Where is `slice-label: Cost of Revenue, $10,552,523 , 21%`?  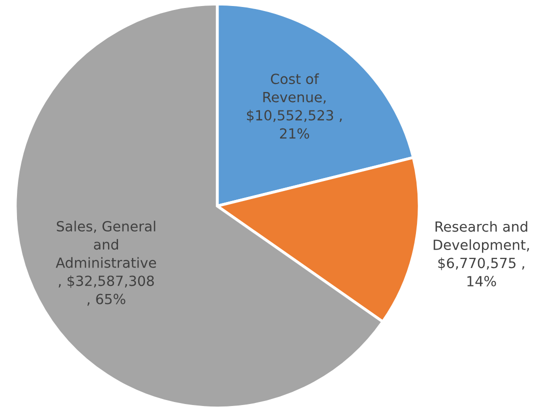 slice-label: Cost of Revenue, $10,552,523 , 21% is located at coordinates (294, 106).